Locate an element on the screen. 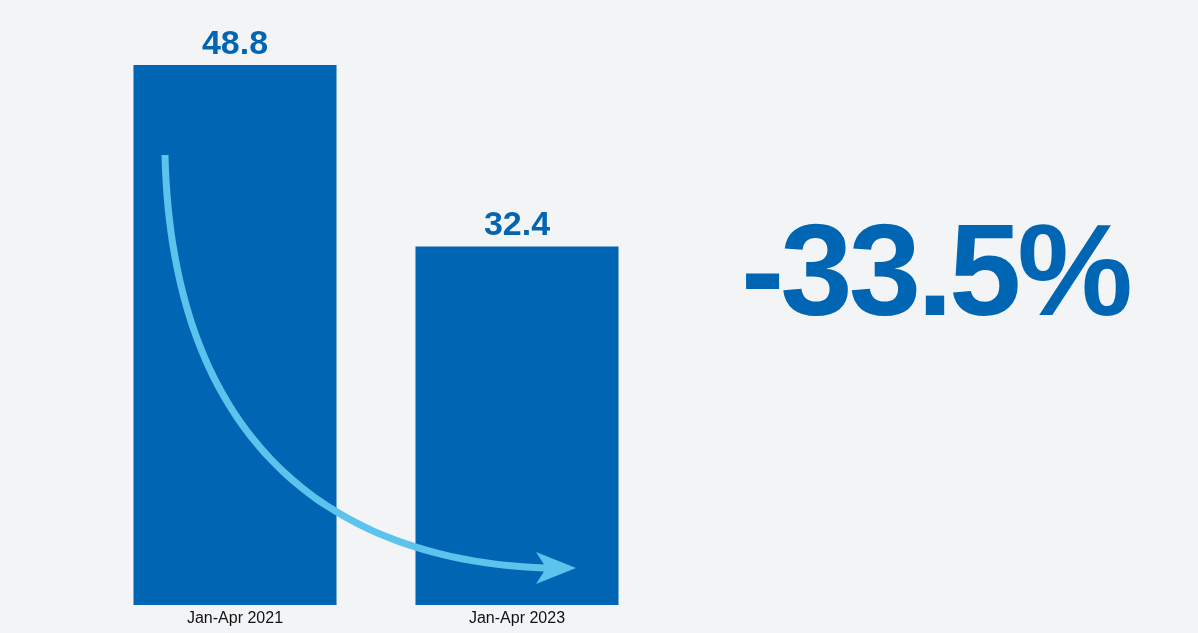 This screenshot has width=1198, height=633. data-label: 32.4 is located at coordinates (517, 223).